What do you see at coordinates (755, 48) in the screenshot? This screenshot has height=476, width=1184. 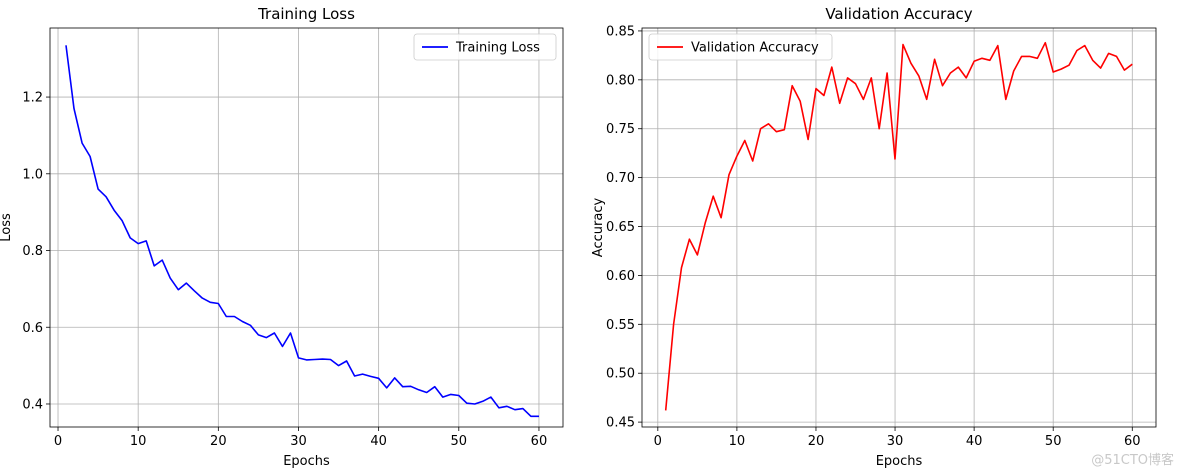 I see `chart2-legend-label: Validation Accuracy` at bounding box center [755, 48].